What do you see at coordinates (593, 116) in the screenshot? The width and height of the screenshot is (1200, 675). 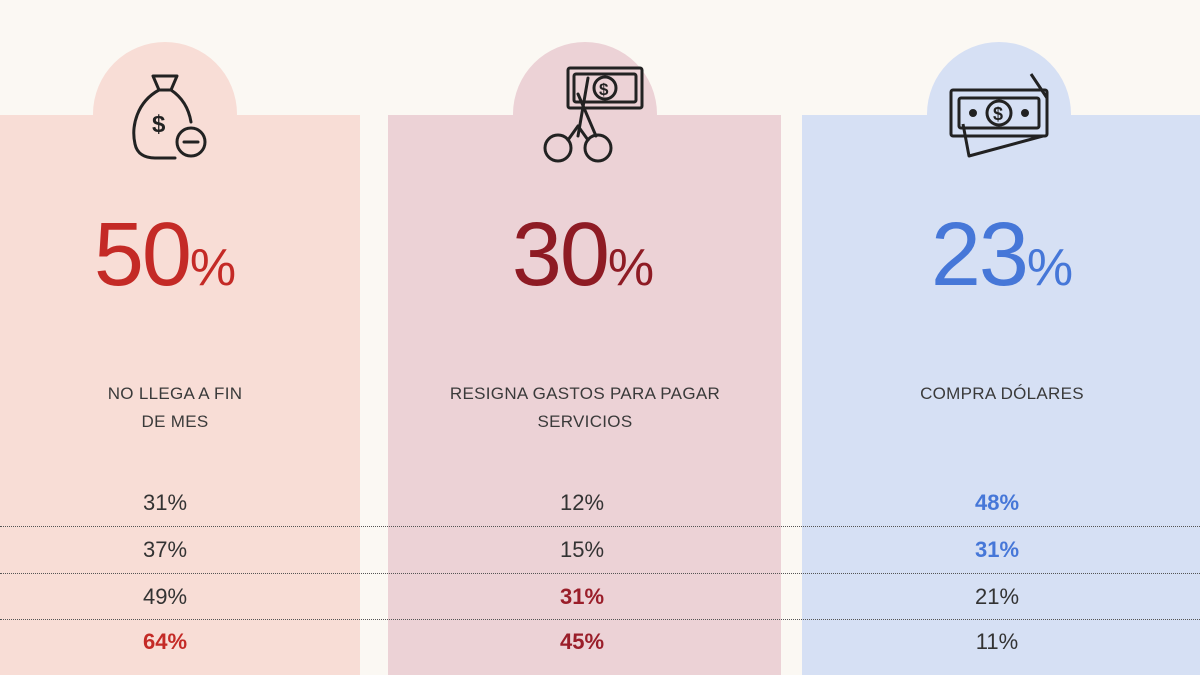 I see `scissors-cutting-banknote-icon: $` at bounding box center [593, 116].